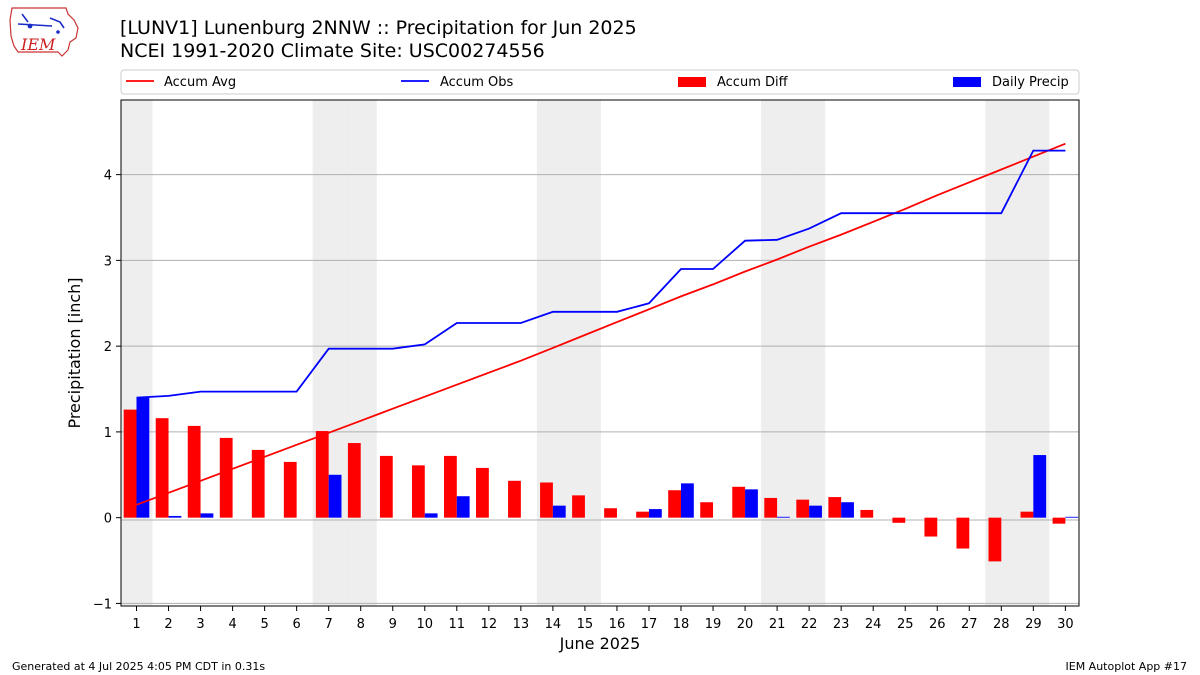 This screenshot has height=675, width=1200. Describe the element at coordinates (649, 624) in the screenshot. I see `x-tick-label-17: 17` at that location.